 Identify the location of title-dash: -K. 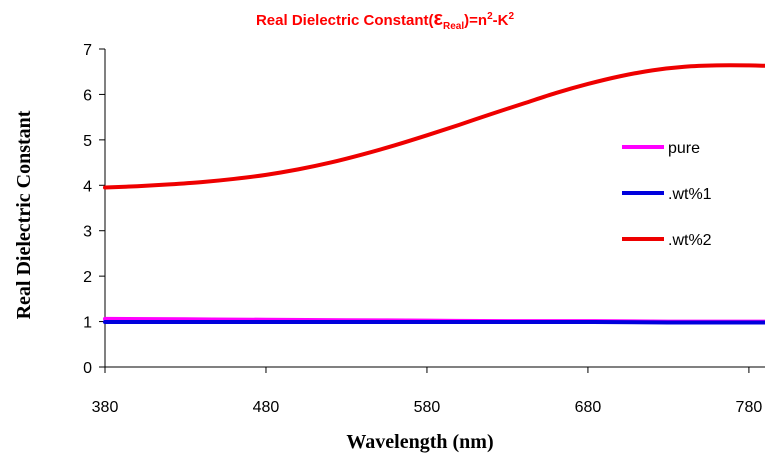
(501, 20).